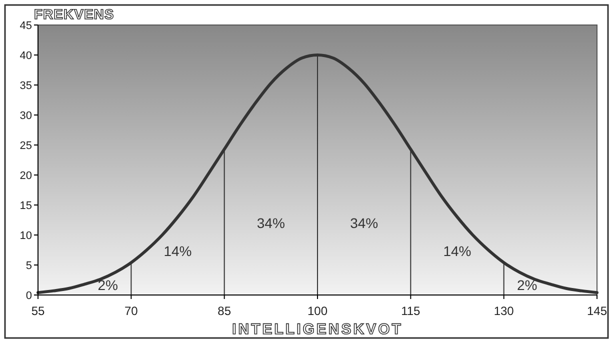  Describe the element at coordinates (74, 14) in the screenshot. I see `y-axis-title: FREKVENS` at that location.